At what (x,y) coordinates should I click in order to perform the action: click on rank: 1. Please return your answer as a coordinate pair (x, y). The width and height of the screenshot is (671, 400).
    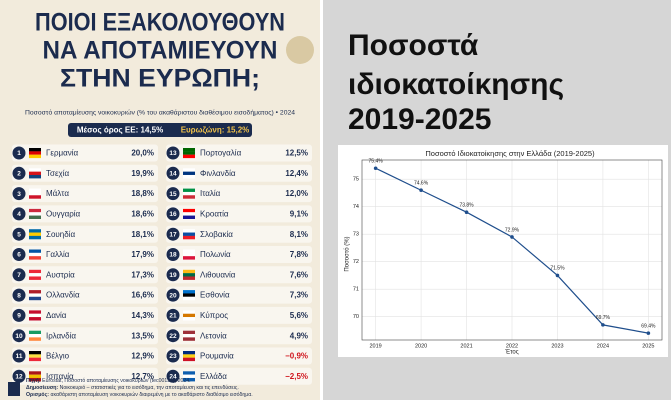
    Looking at the image, I should click on (19, 153).